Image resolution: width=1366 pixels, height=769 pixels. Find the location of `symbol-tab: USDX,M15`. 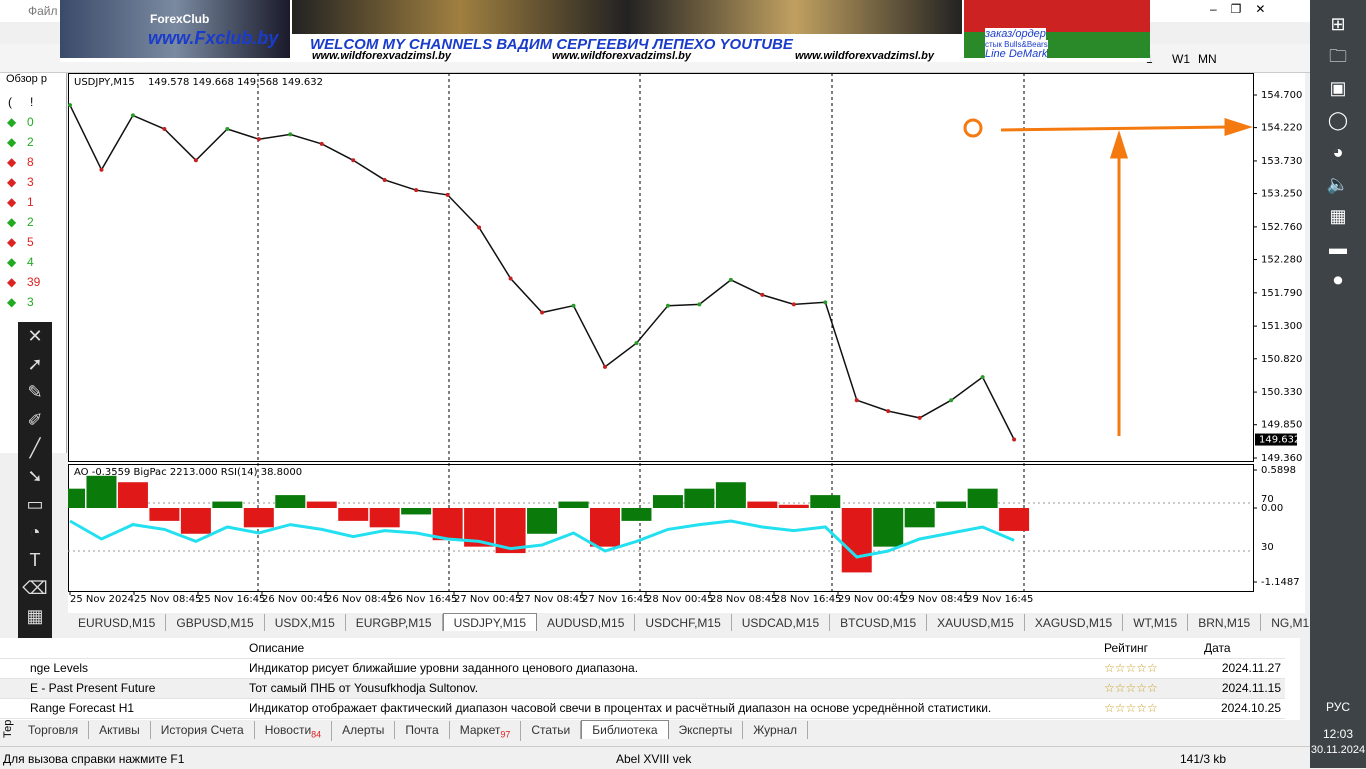

symbol-tab: USDX,M15 is located at coordinates (305, 622).